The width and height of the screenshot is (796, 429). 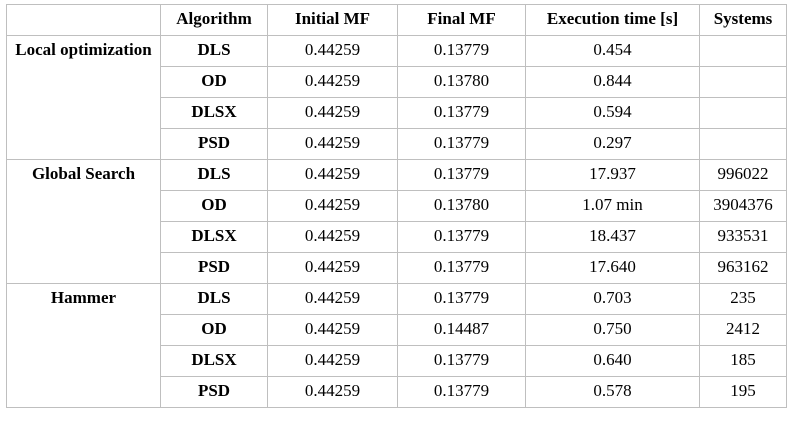 I want to click on table-row: DLSX 0.44259 0.13779 0.640 185, so click(x=397, y=361).